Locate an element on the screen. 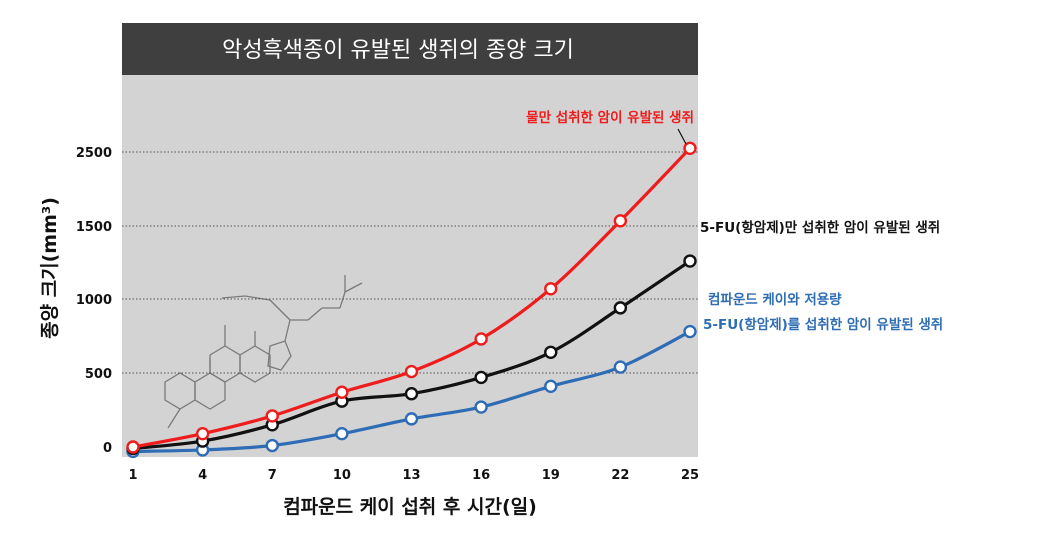  x-tick-labels: 1 4 7 10 13 16 19 22 25 is located at coordinates (413, 475).